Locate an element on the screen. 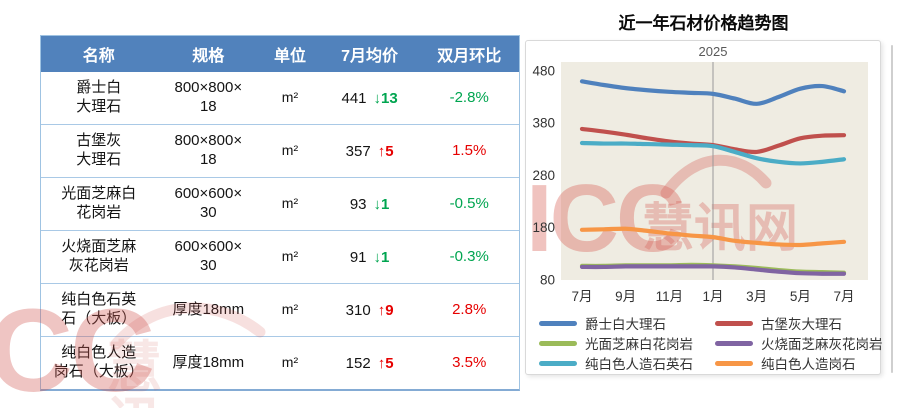  header-july-avg-price: 7月均价 is located at coordinates (370, 56).